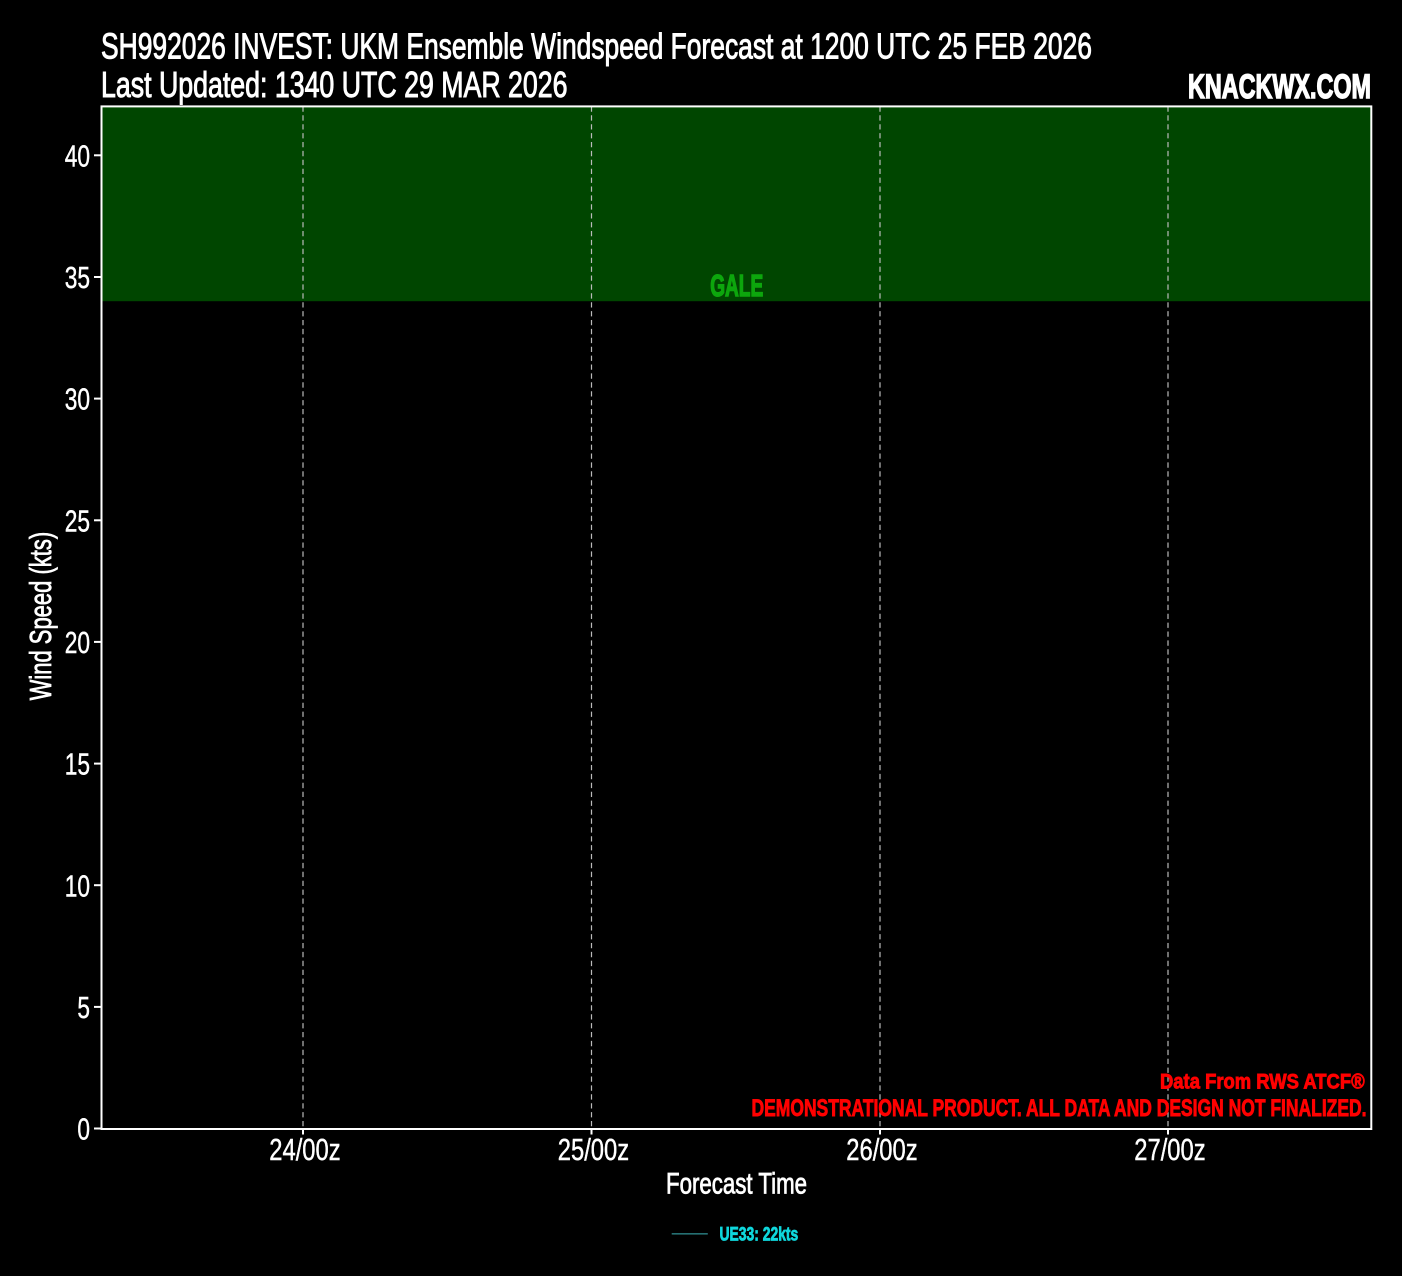 This screenshot has width=1402, height=1276. What do you see at coordinates (77, 156) in the screenshot?
I see `svg-text: 40` at bounding box center [77, 156].